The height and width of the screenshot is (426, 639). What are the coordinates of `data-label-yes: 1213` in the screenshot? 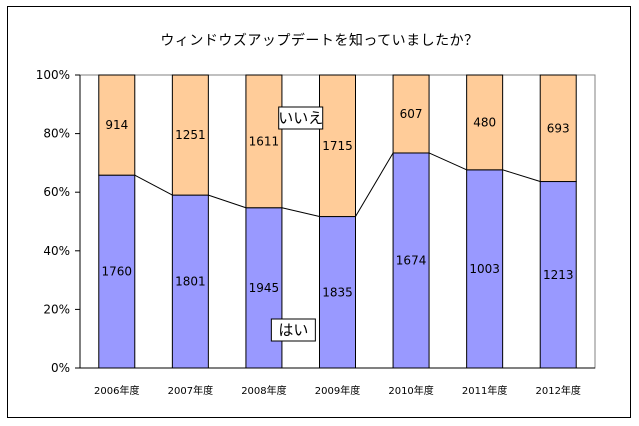 It's located at (558, 275).